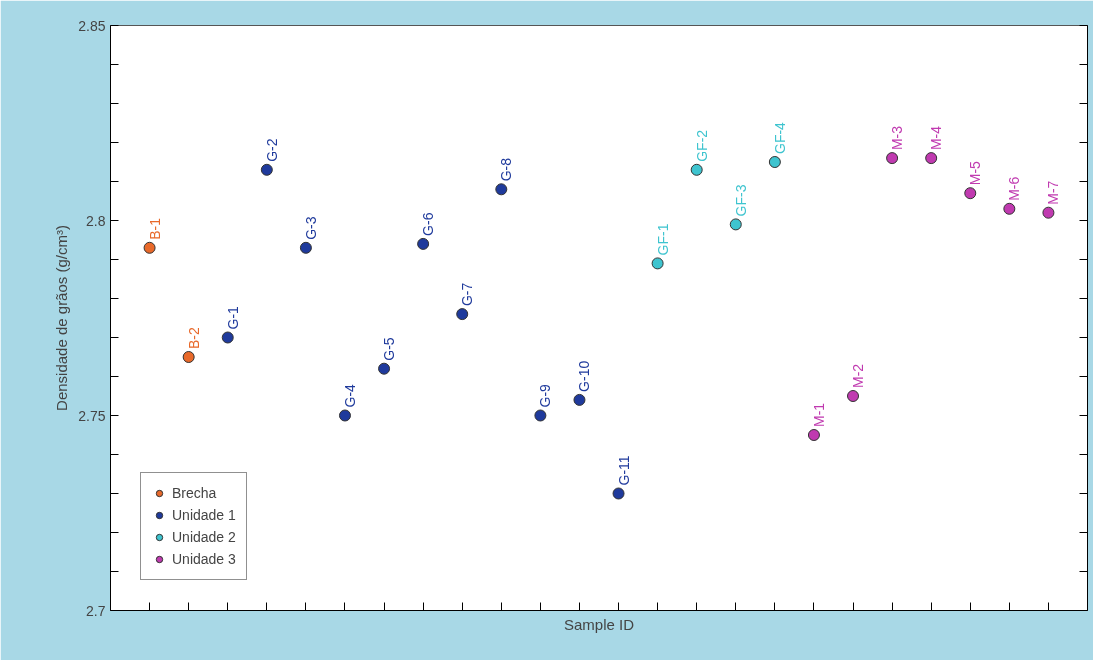  Describe the element at coordinates (204, 537) in the screenshot. I see `legend-label: Unidade 2` at that location.